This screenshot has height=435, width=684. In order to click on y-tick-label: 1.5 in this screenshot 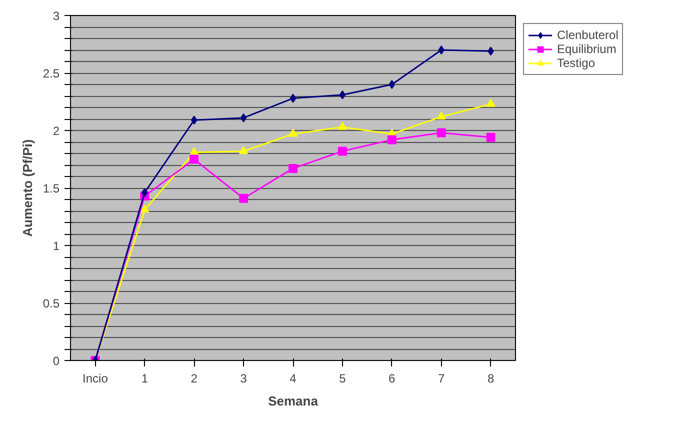, I will do `click(51, 189)`.